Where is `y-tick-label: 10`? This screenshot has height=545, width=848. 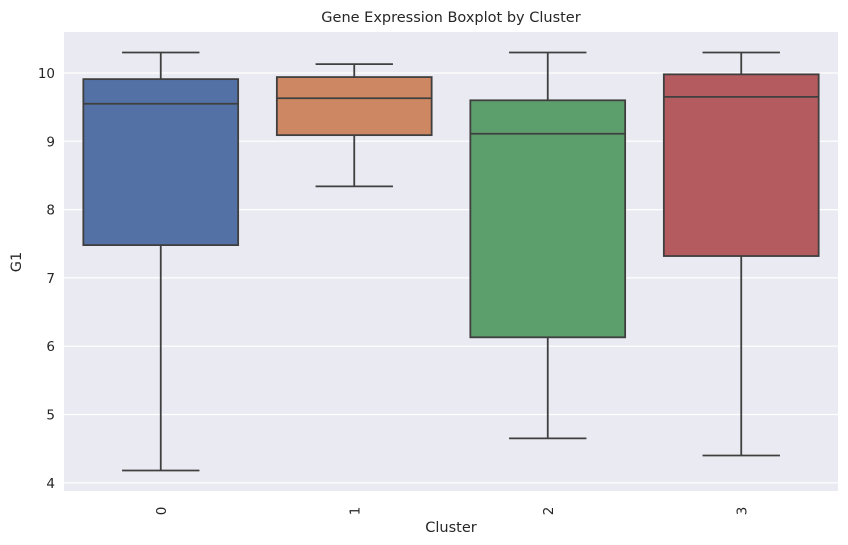
y-tick-label: 10 is located at coordinates (46, 74).